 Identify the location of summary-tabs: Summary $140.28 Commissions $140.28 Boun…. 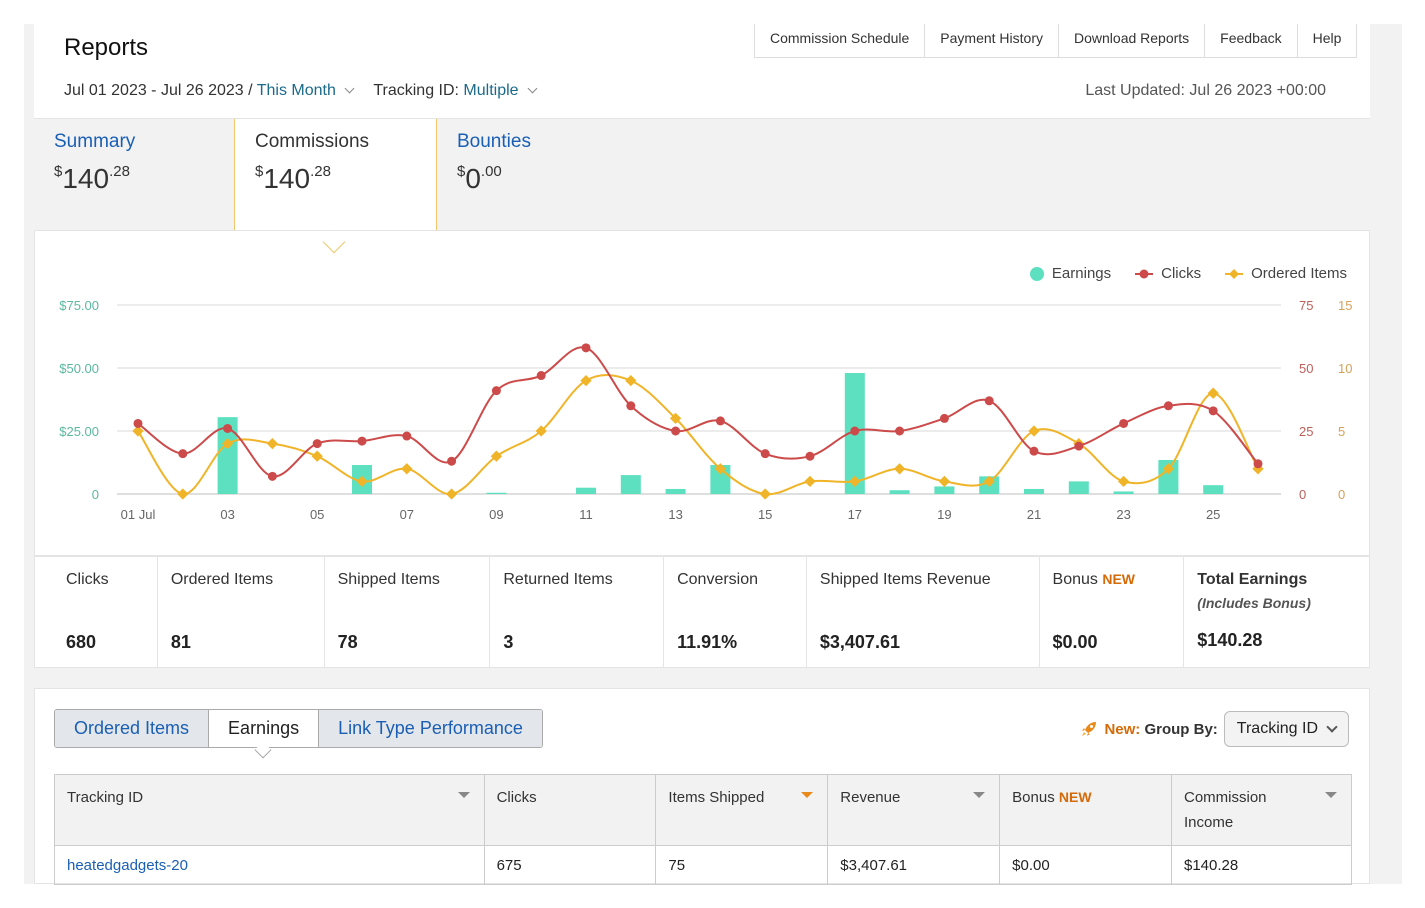
(702, 177).